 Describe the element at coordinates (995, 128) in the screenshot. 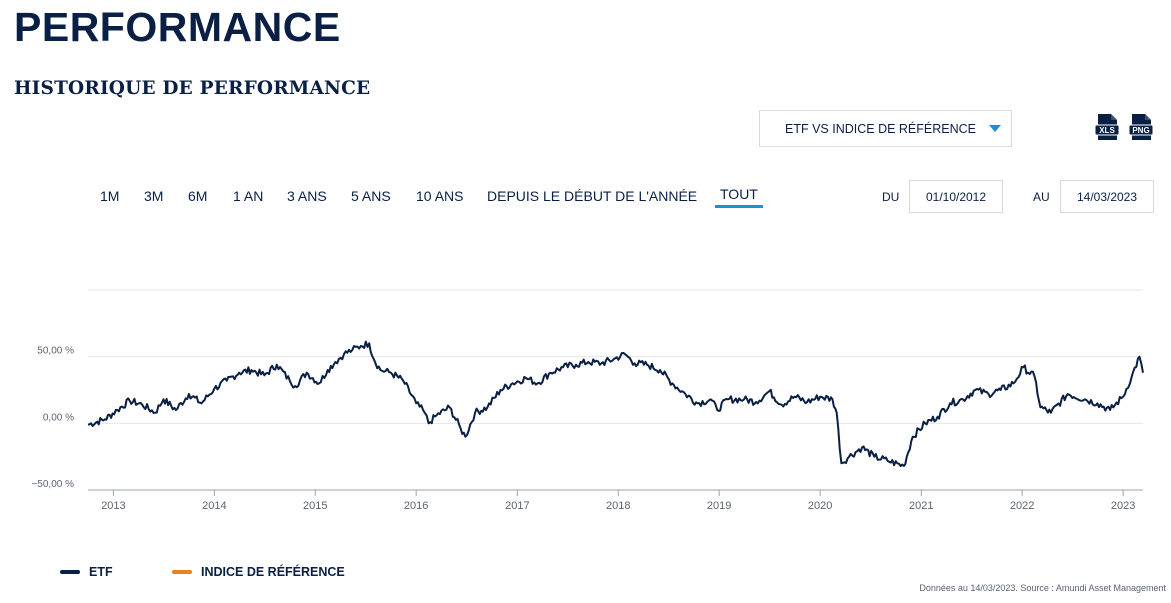

I see `caret-down-icon` at that location.